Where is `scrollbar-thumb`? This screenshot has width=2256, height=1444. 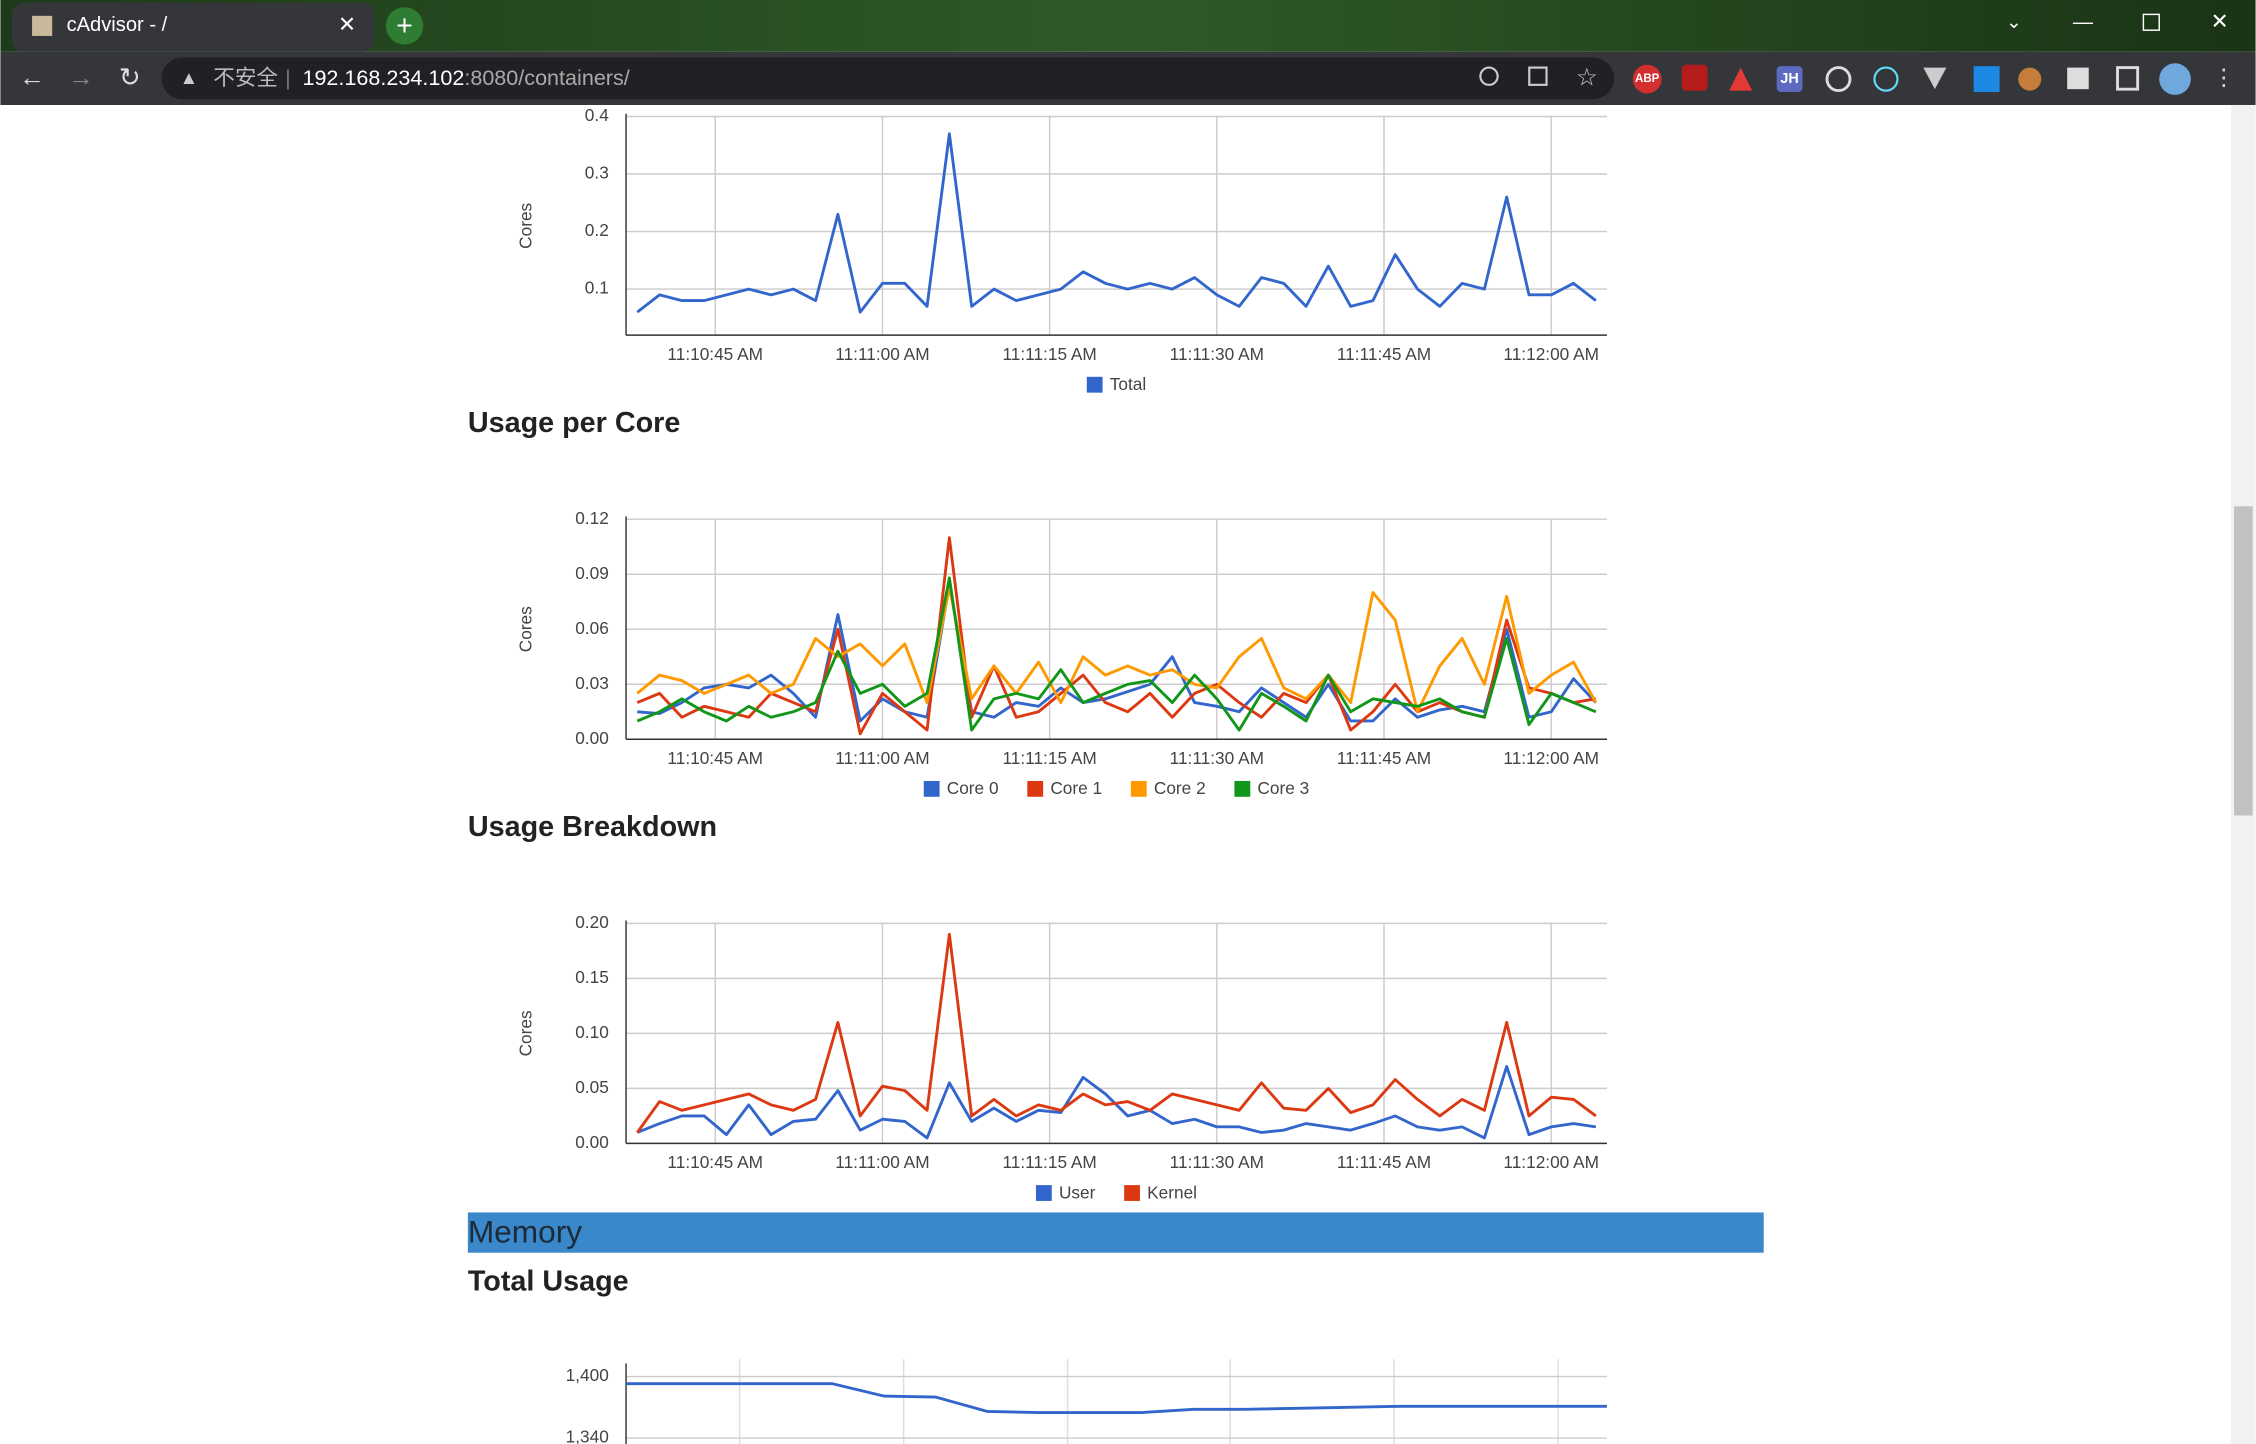
scrollbar-thumb is located at coordinates (2243, 661).